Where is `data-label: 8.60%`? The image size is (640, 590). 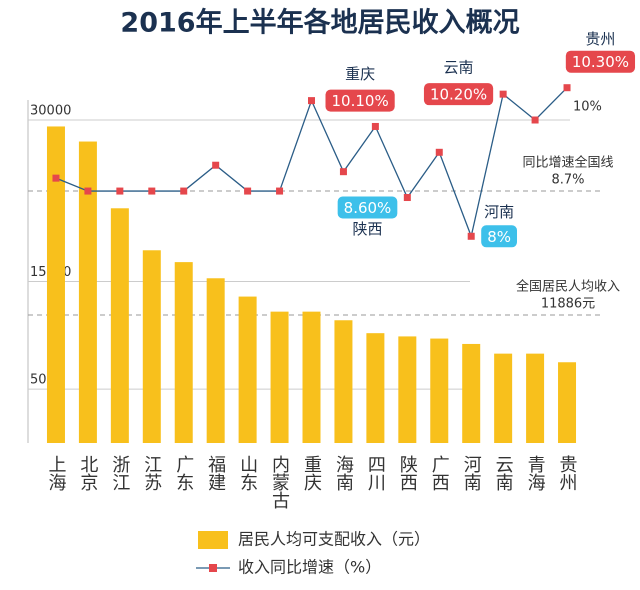
data-label: 8.60% is located at coordinates (368, 208).